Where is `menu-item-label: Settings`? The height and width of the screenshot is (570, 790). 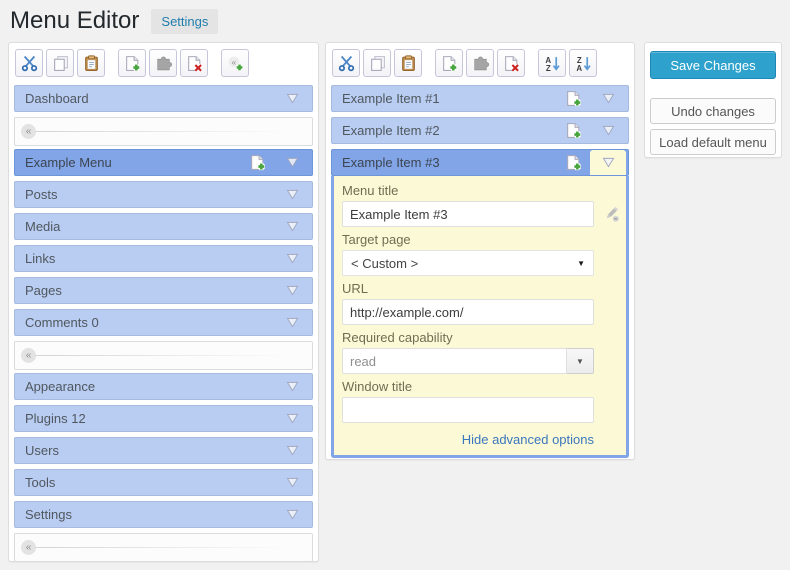 menu-item-label: Settings is located at coordinates (48, 514).